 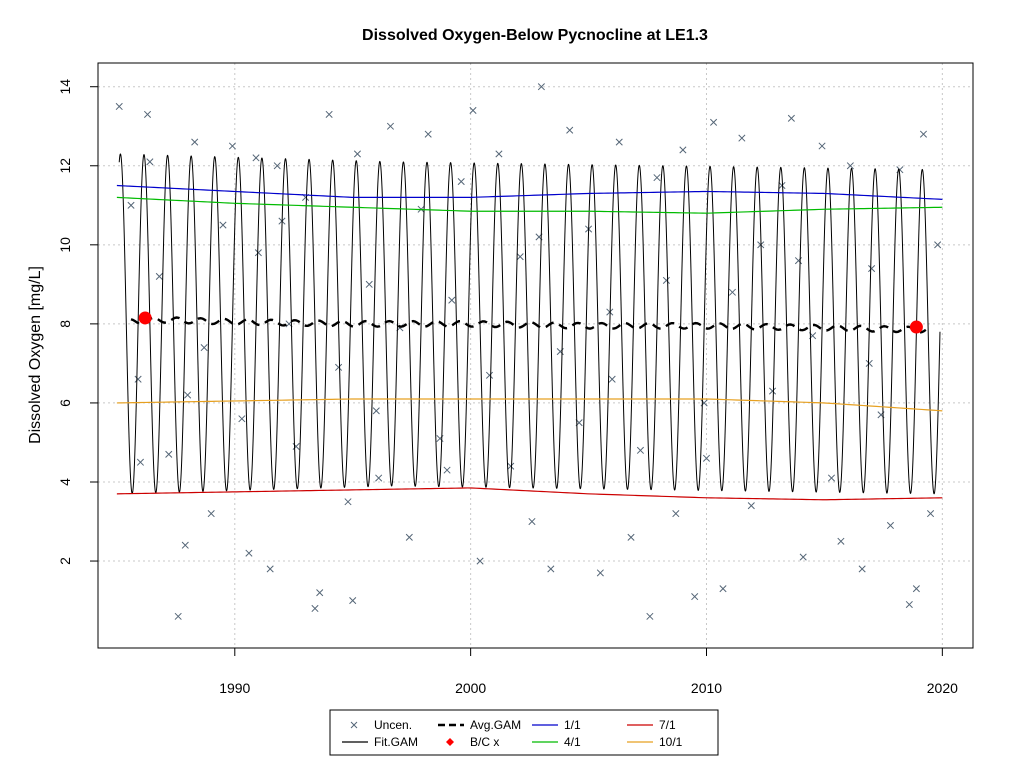 What do you see at coordinates (393, 725) in the screenshot?
I see `legend-label: Uncen.` at bounding box center [393, 725].